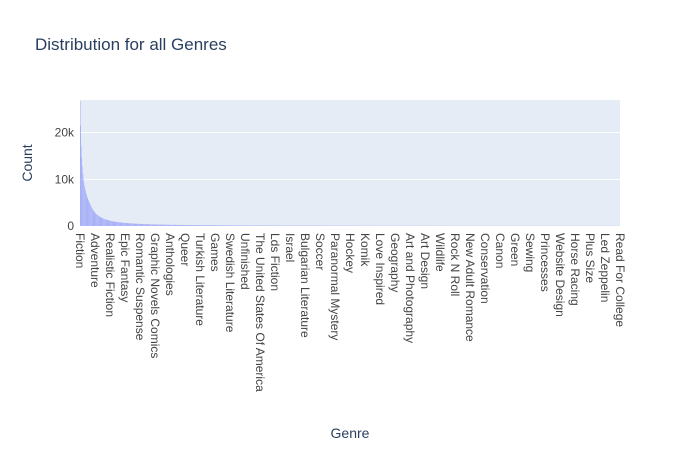 Image resolution: width=700 pixels, height=455 pixels. Describe the element at coordinates (365, 250) in the screenshot. I see `x-tick-label: Komik` at that location.